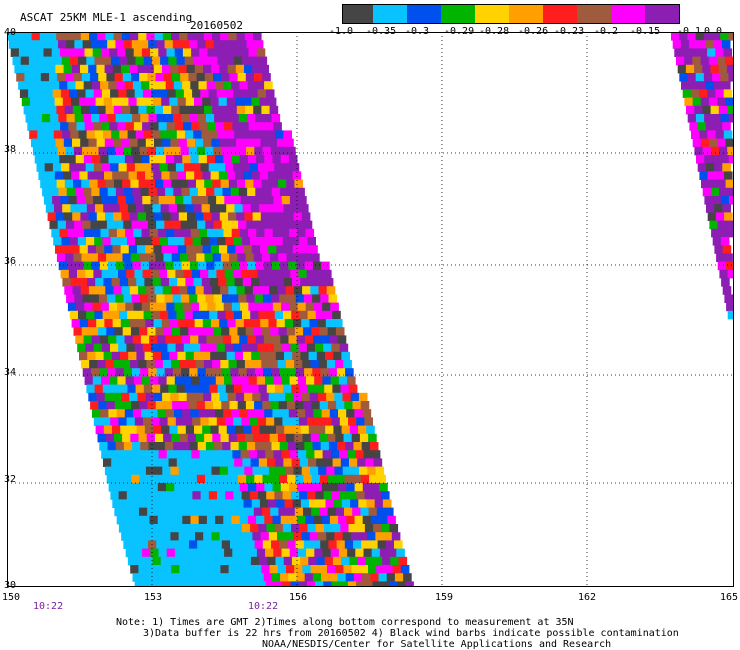  I want to click on colorbar-label: -0.2, so click(606, 31).